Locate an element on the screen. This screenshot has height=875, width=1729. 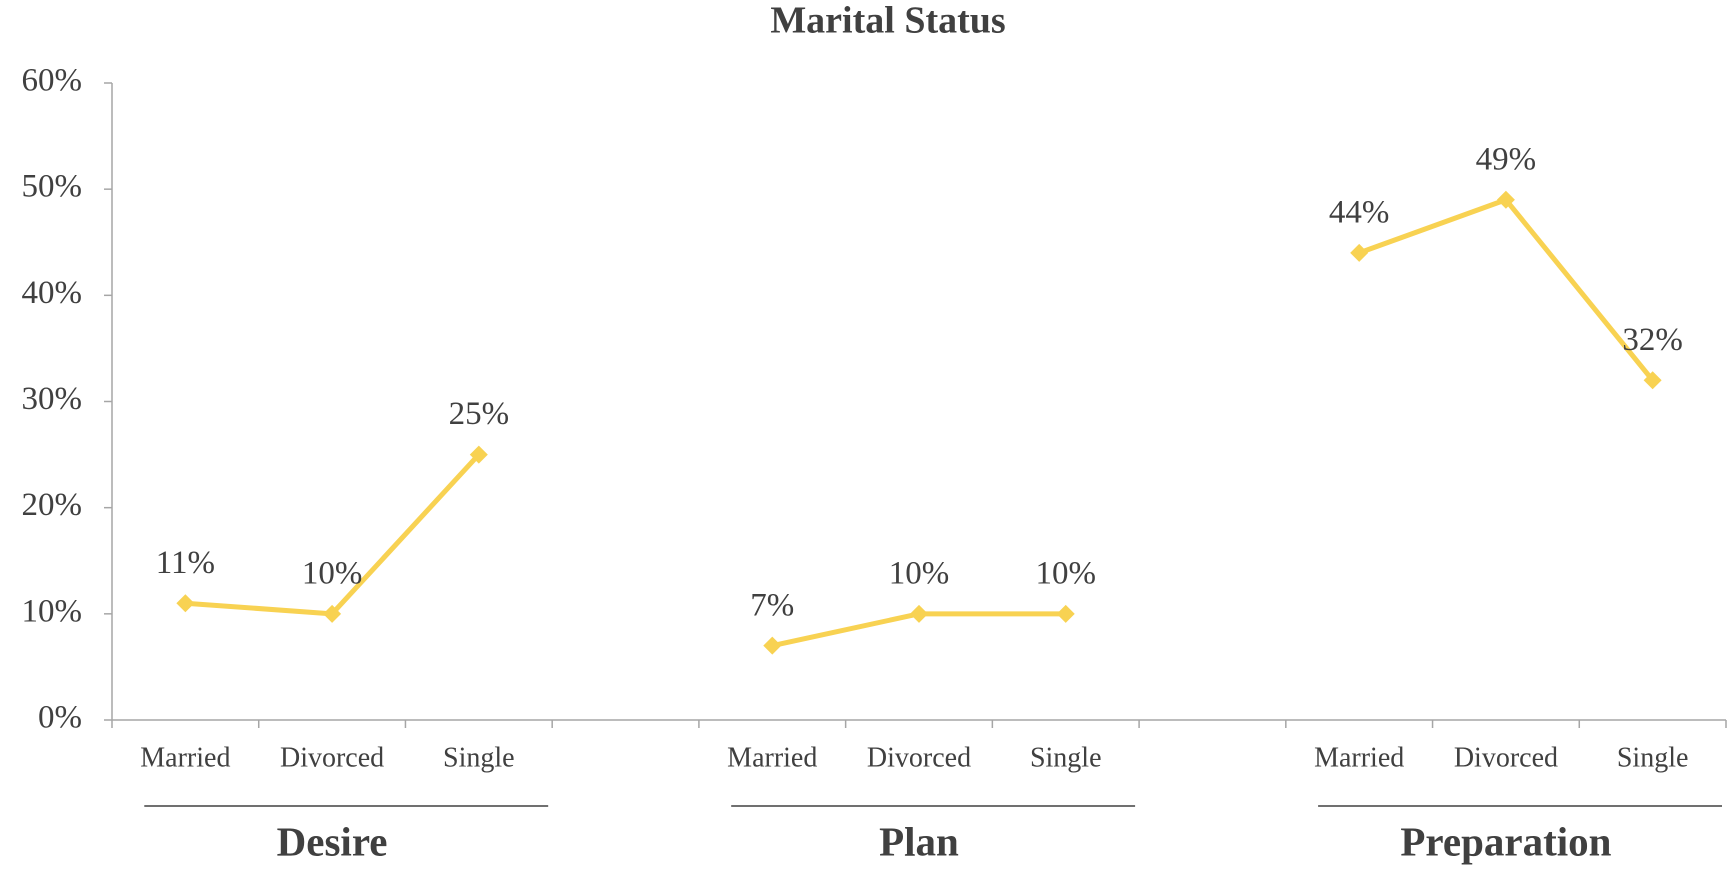
y-tick-label: 40% is located at coordinates (52, 293).